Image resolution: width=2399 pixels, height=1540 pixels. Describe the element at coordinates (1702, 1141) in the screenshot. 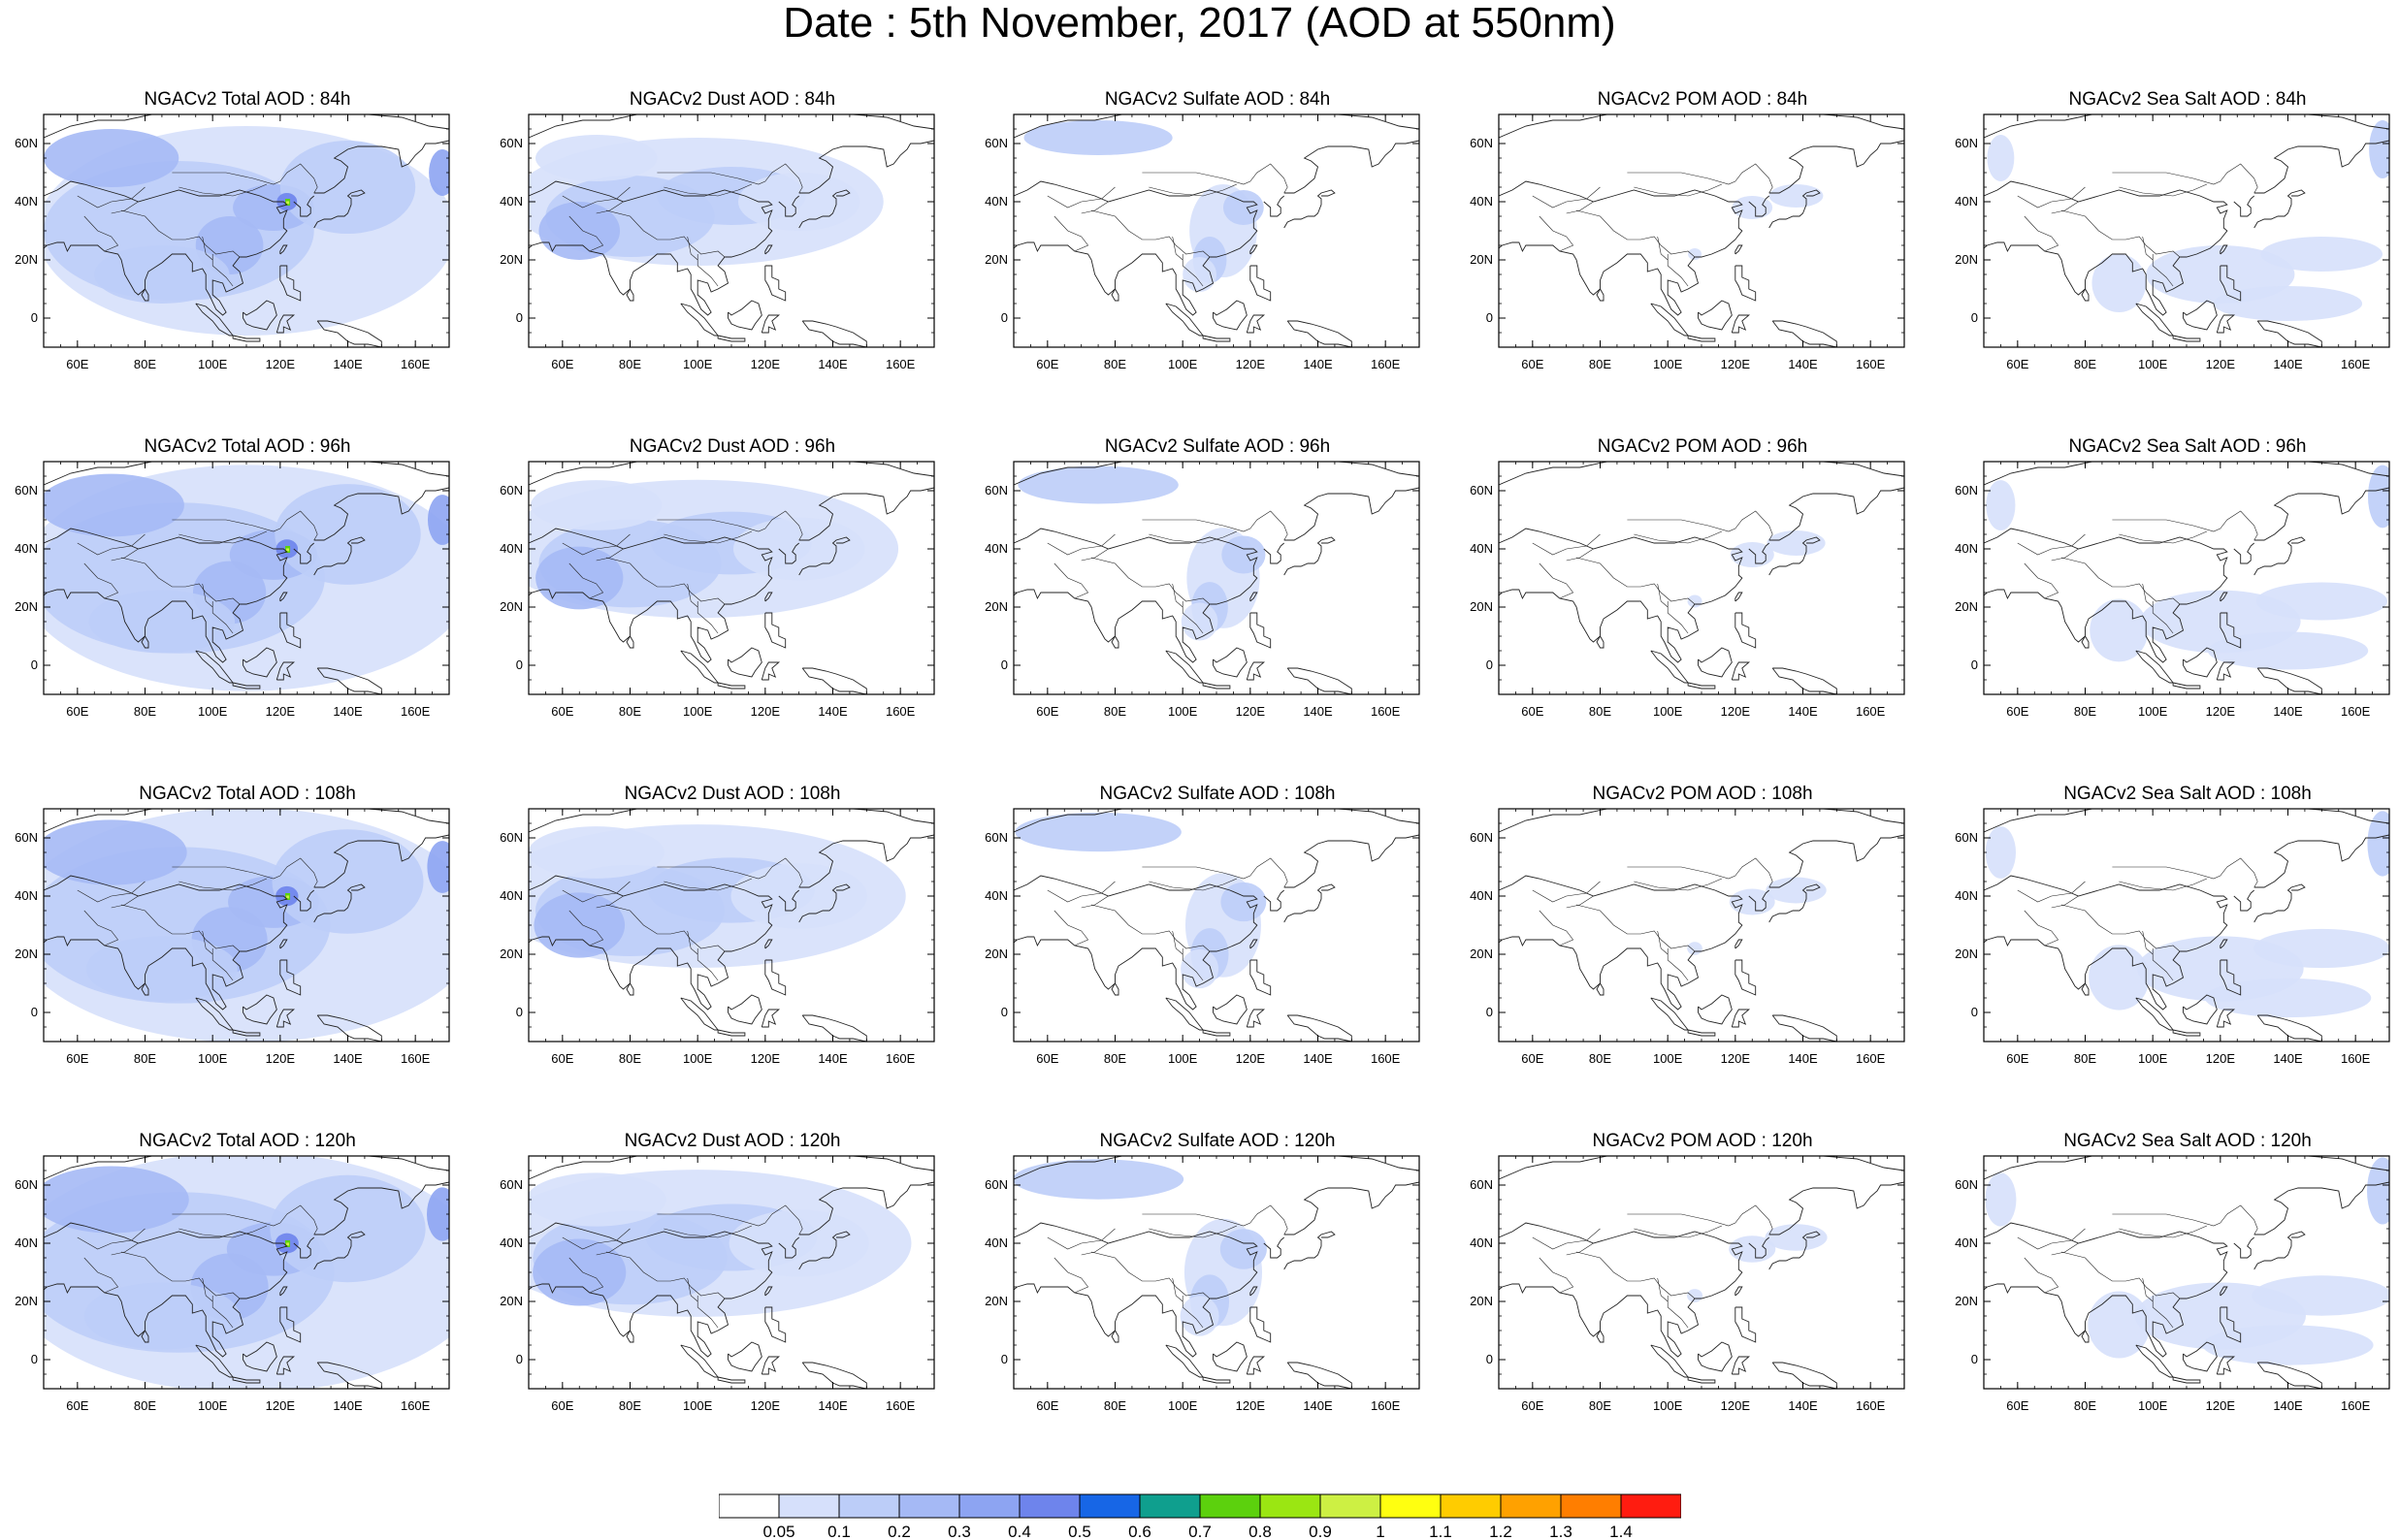

I see `panel-title: NGACv2 POM AOD : 120h` at that location.